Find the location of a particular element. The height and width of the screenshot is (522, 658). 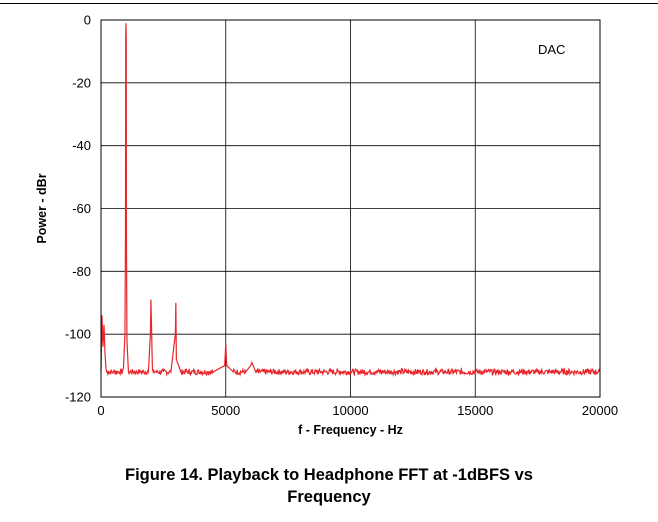

y-tick-label: -100 is located at coordinates (78, 334).